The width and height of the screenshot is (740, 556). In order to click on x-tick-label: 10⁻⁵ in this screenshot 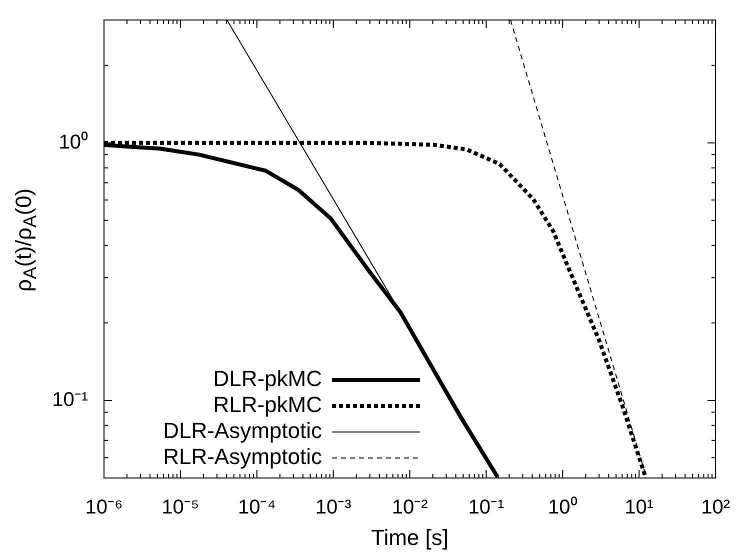, I will do `click(181, 507)`.